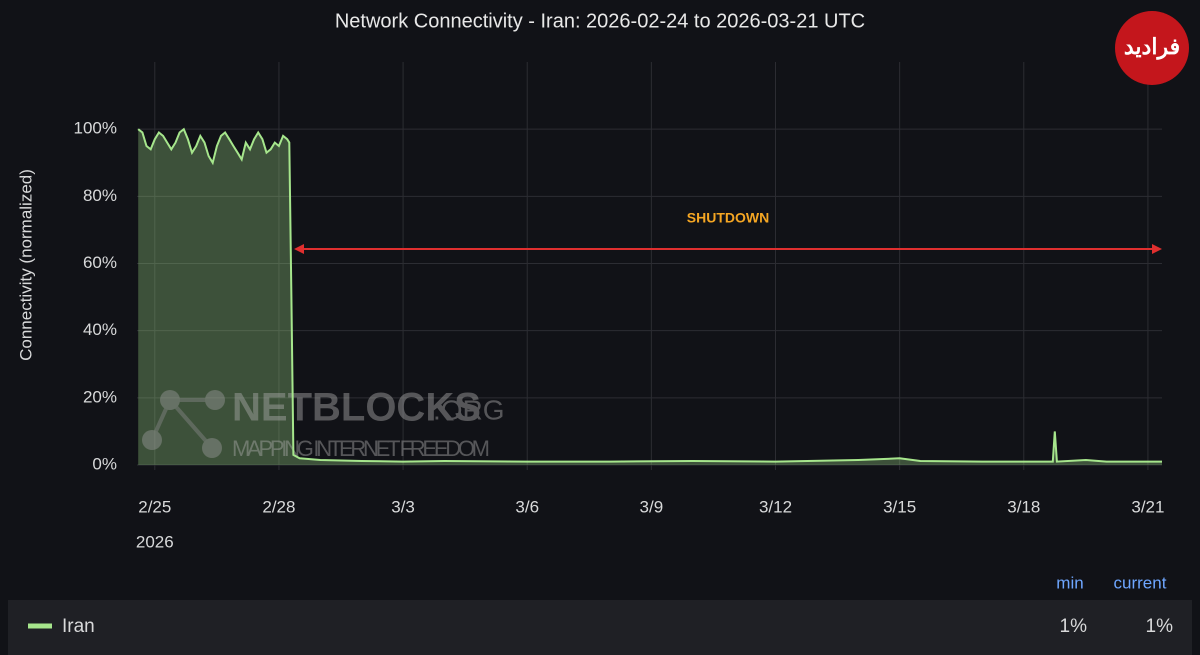  What do you see at coordinates (100, 262) in the screenshot?
I see `y-tick-label: 60%` at bounding box center [100, 262].